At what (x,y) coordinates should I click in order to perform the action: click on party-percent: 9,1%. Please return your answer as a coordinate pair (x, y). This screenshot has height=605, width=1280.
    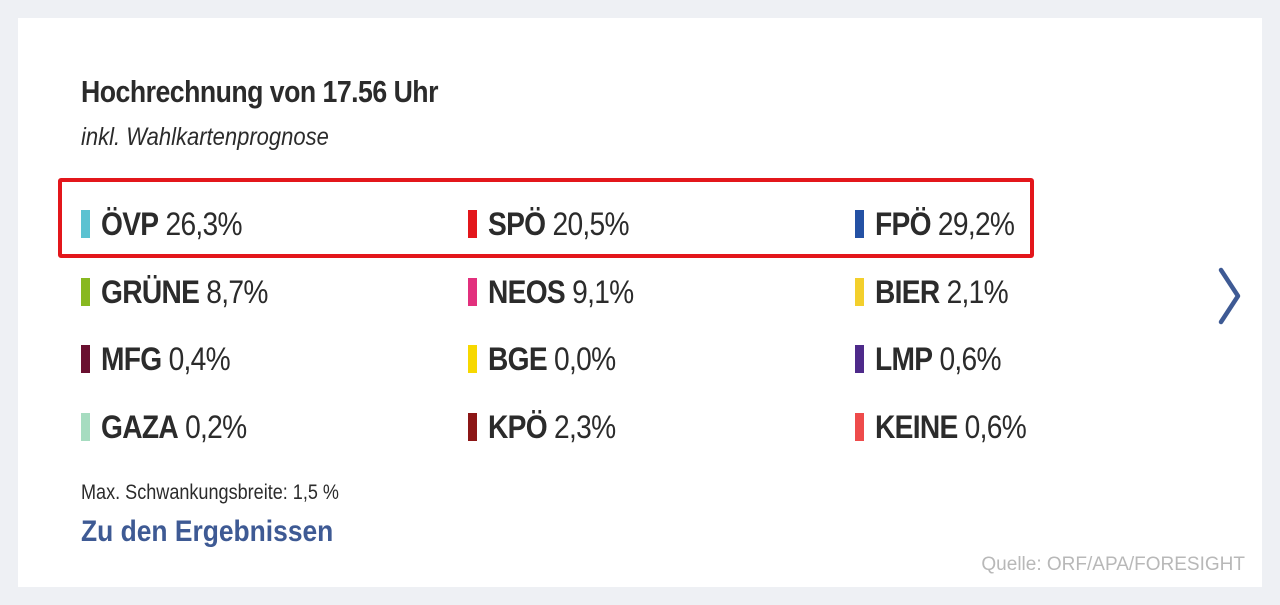
    Looking at the image, I should click on (603, 291).